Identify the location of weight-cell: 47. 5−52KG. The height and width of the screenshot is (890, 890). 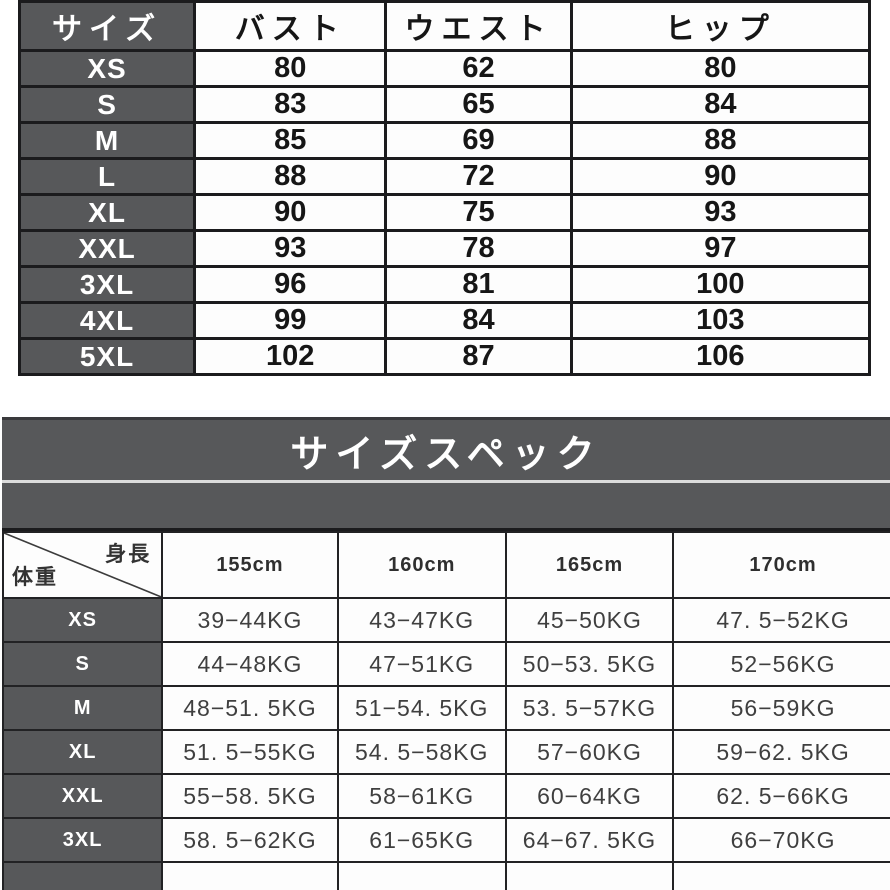
(781, 620).